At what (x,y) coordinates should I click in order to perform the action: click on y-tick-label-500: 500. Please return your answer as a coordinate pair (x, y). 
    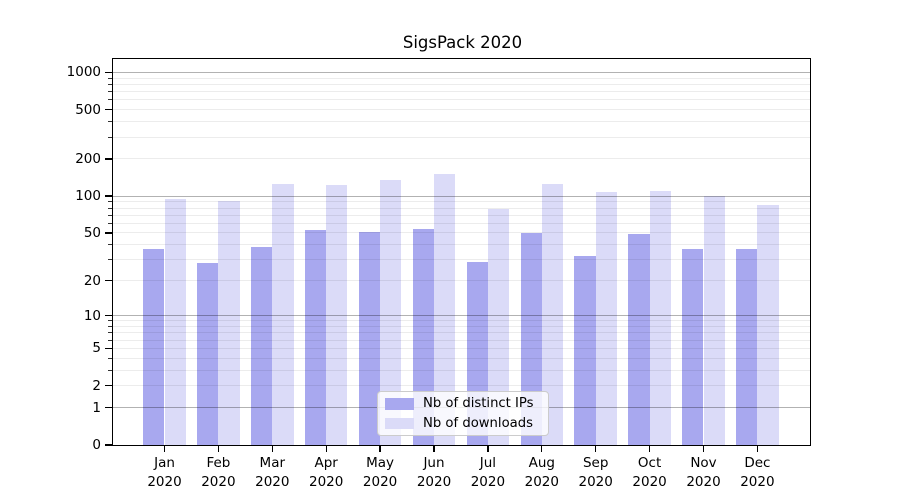
    Looking at the image, I should click on (88, 109).